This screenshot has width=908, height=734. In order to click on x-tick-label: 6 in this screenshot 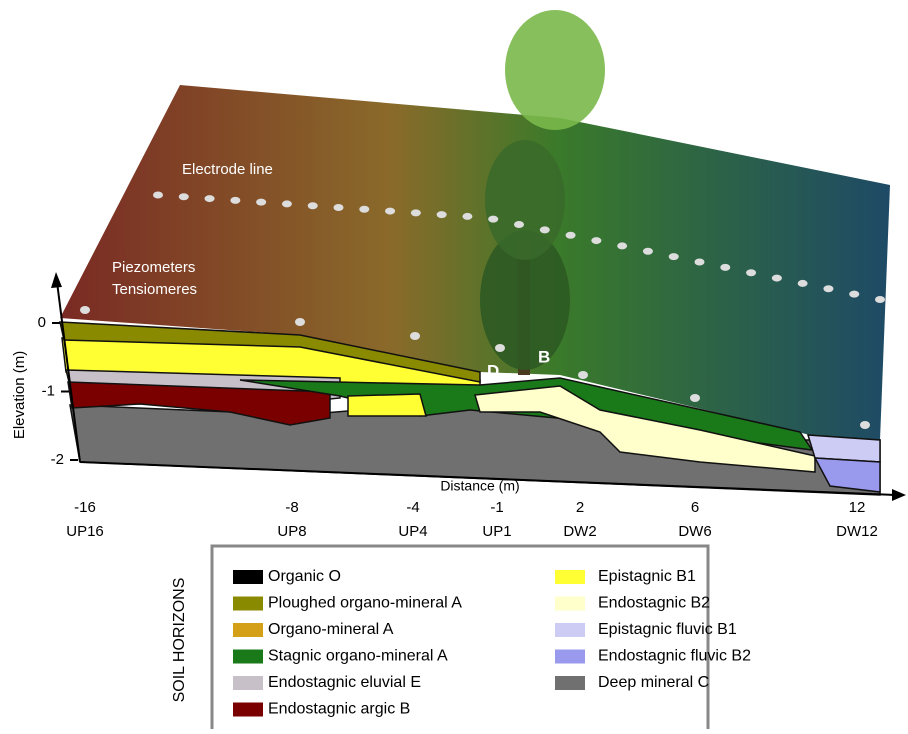, I will do `click(695, 507)`.